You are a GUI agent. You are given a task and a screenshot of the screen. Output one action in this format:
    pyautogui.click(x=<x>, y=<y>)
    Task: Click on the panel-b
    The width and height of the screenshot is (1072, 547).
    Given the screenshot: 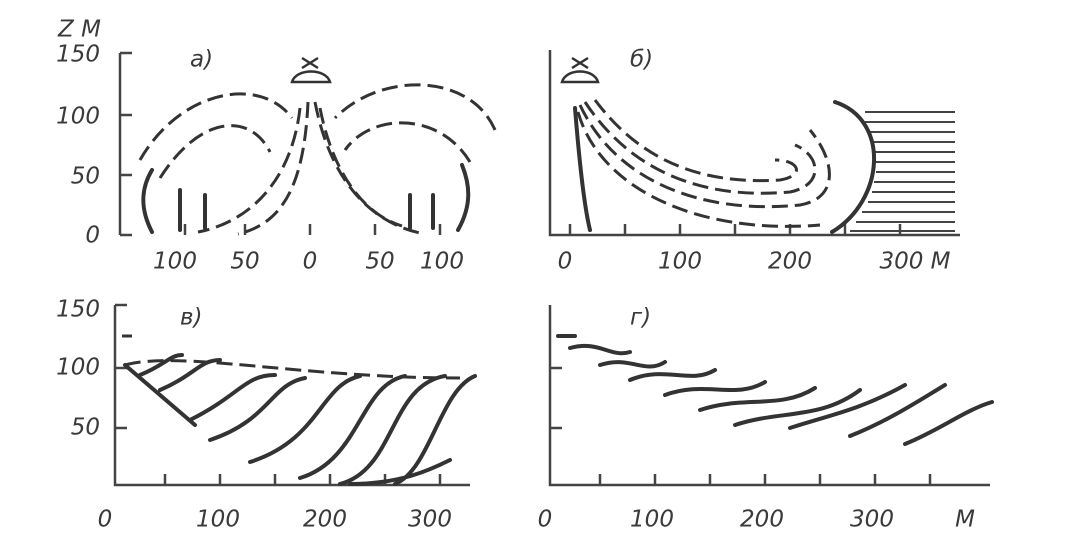 What is the action you would take?
    pyautogui.click(x=754, y=143)
    